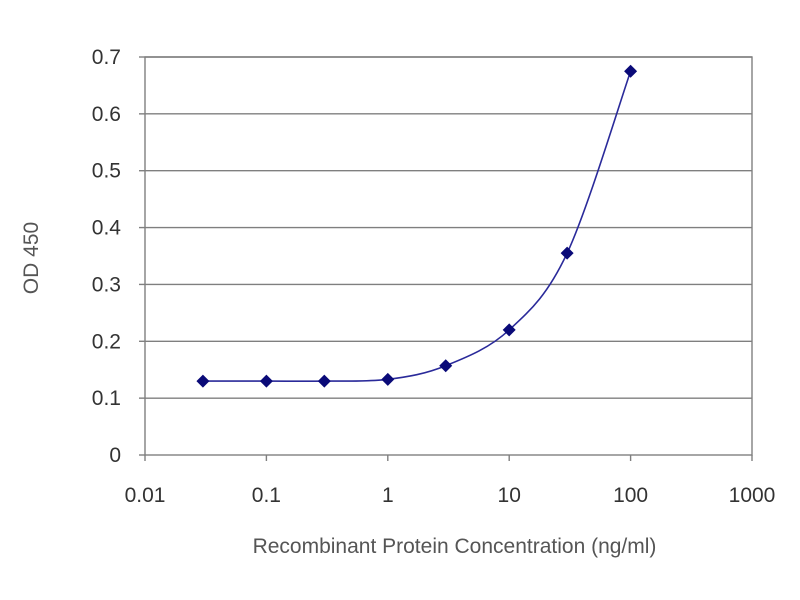  What do you see at coordinates (106, 171) in the screenshot?
I see `y-tick-label: 0.5` at bounding box center [106, 171].